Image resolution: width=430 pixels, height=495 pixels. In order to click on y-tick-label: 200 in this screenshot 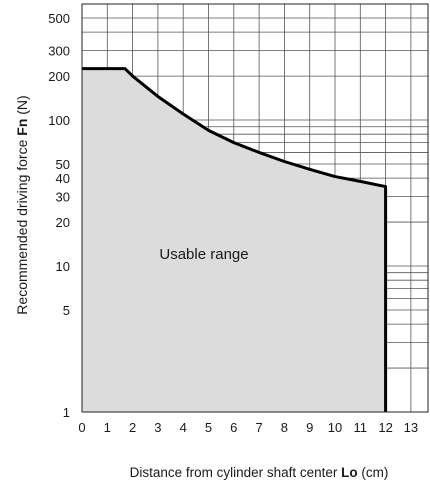, I will do `click(59, 76)`.